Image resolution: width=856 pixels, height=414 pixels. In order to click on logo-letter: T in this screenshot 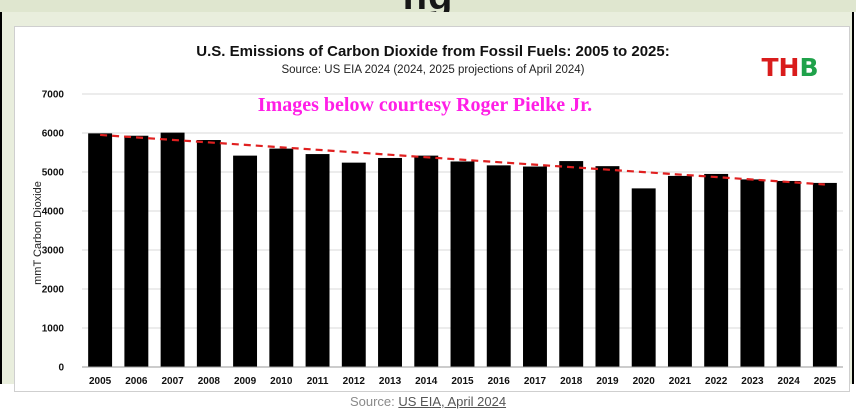, I will do `click(769, 67)`.